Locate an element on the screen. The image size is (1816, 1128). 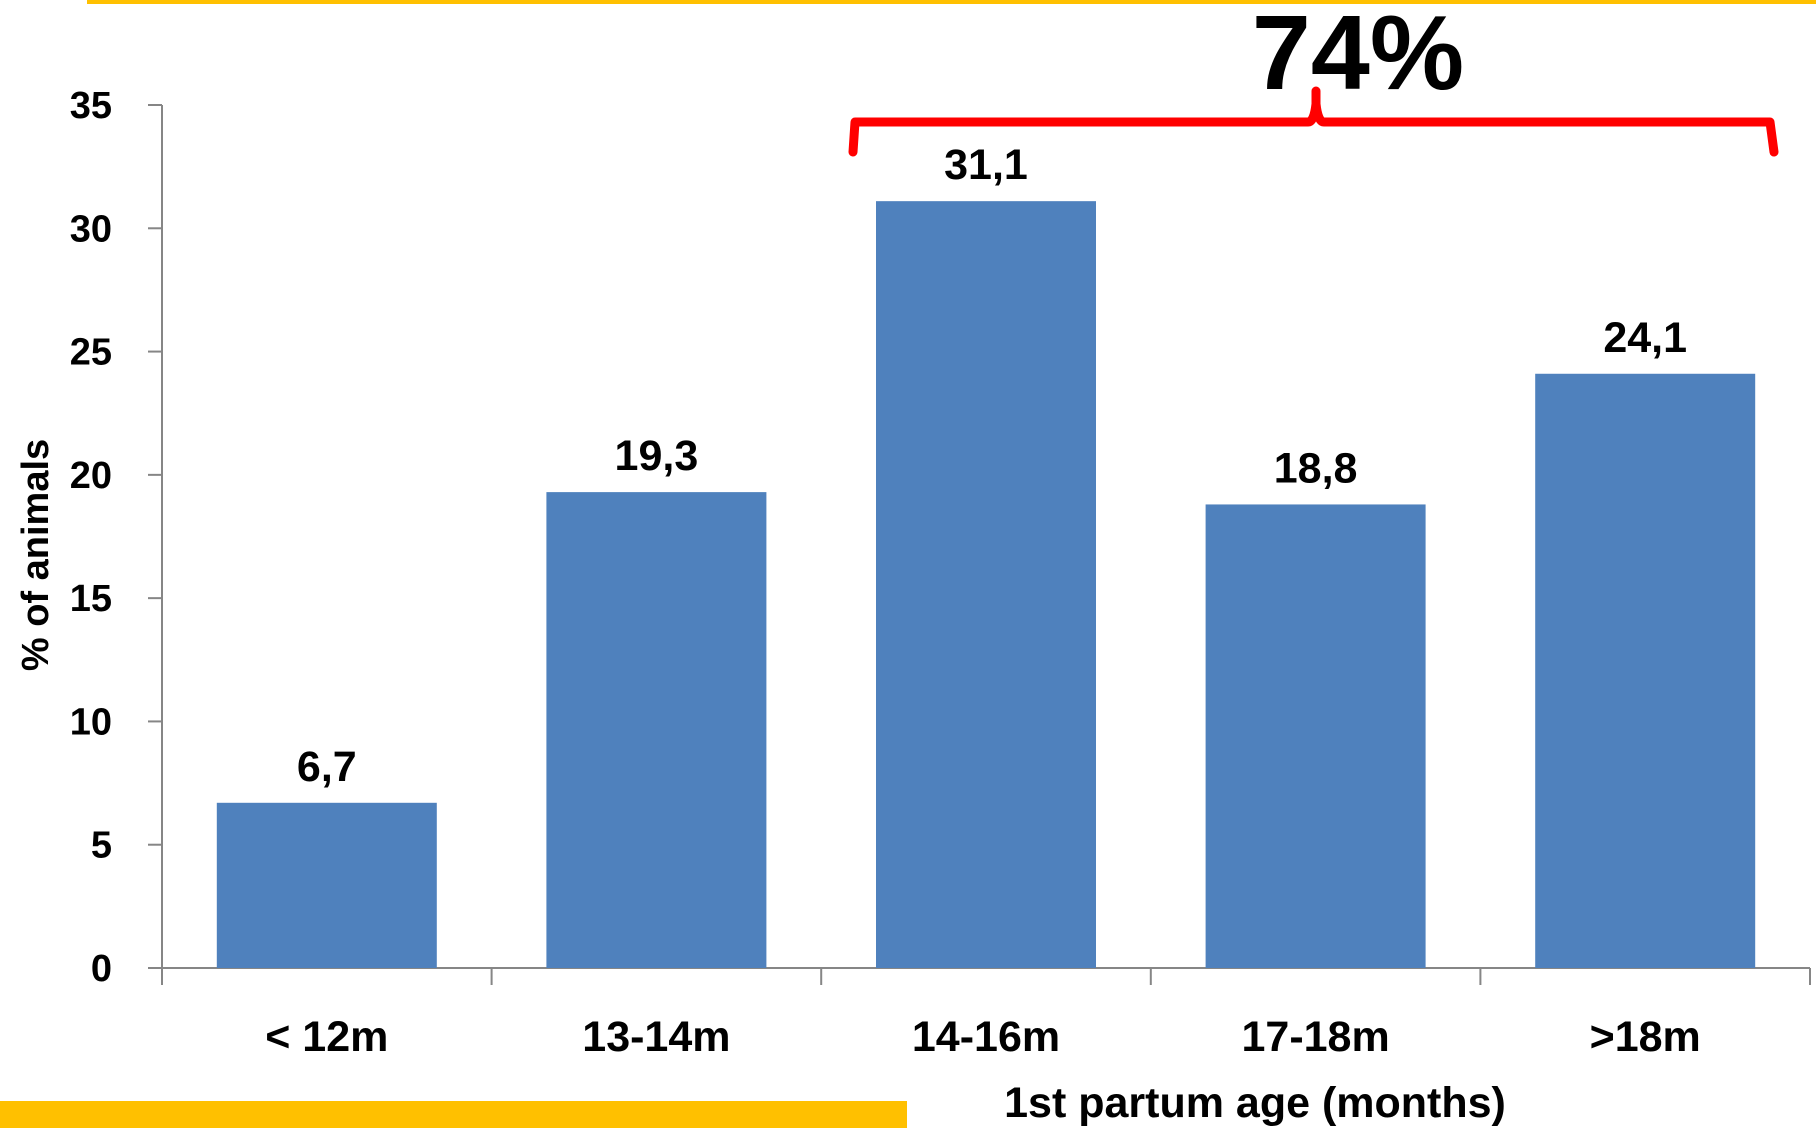
y-tick-label: 25 is located at coordinates (91, 353).